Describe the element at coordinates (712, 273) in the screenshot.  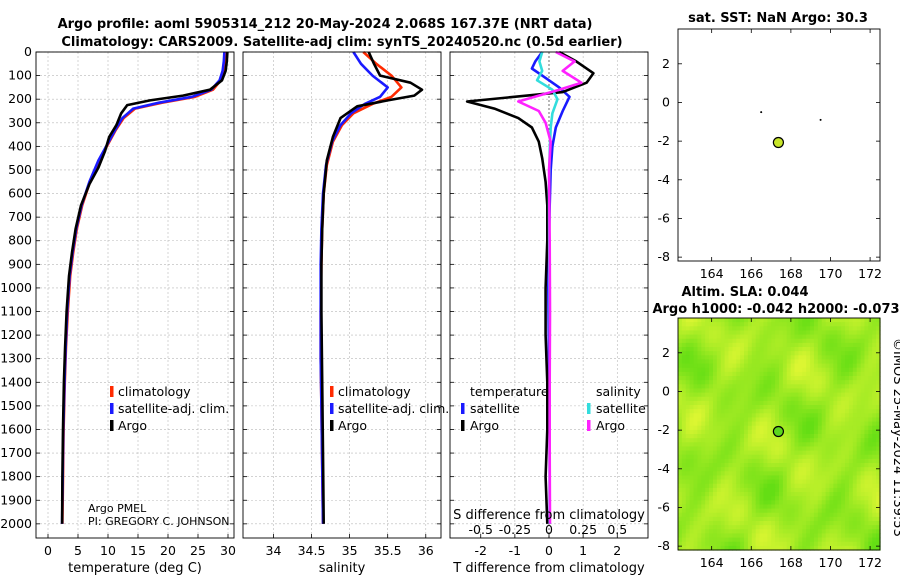
I see `x-tick-label: 164` at that location.